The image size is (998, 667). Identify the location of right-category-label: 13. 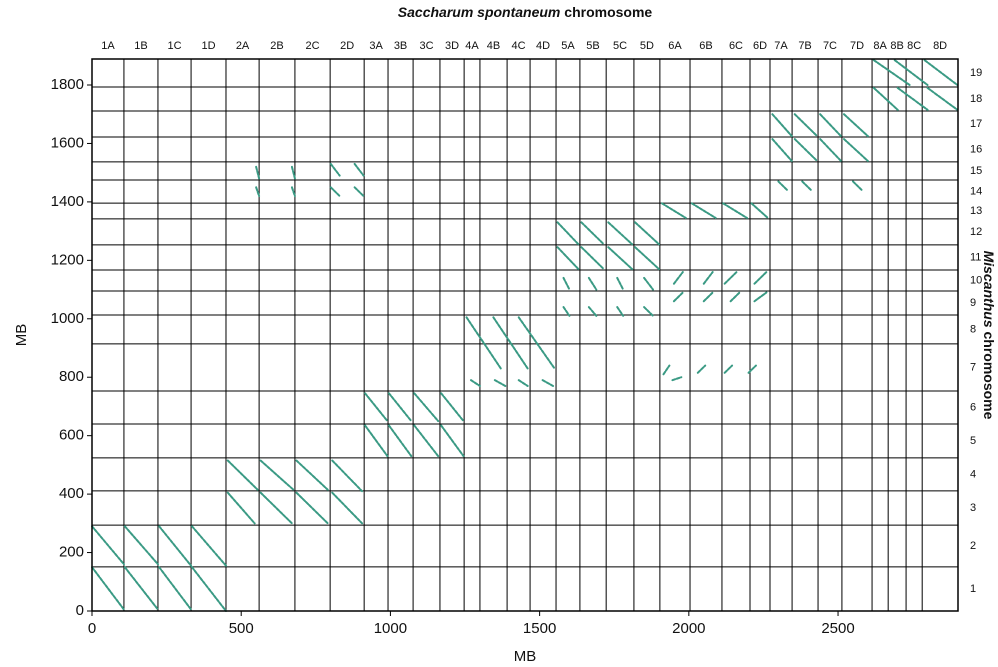
(976, 211).